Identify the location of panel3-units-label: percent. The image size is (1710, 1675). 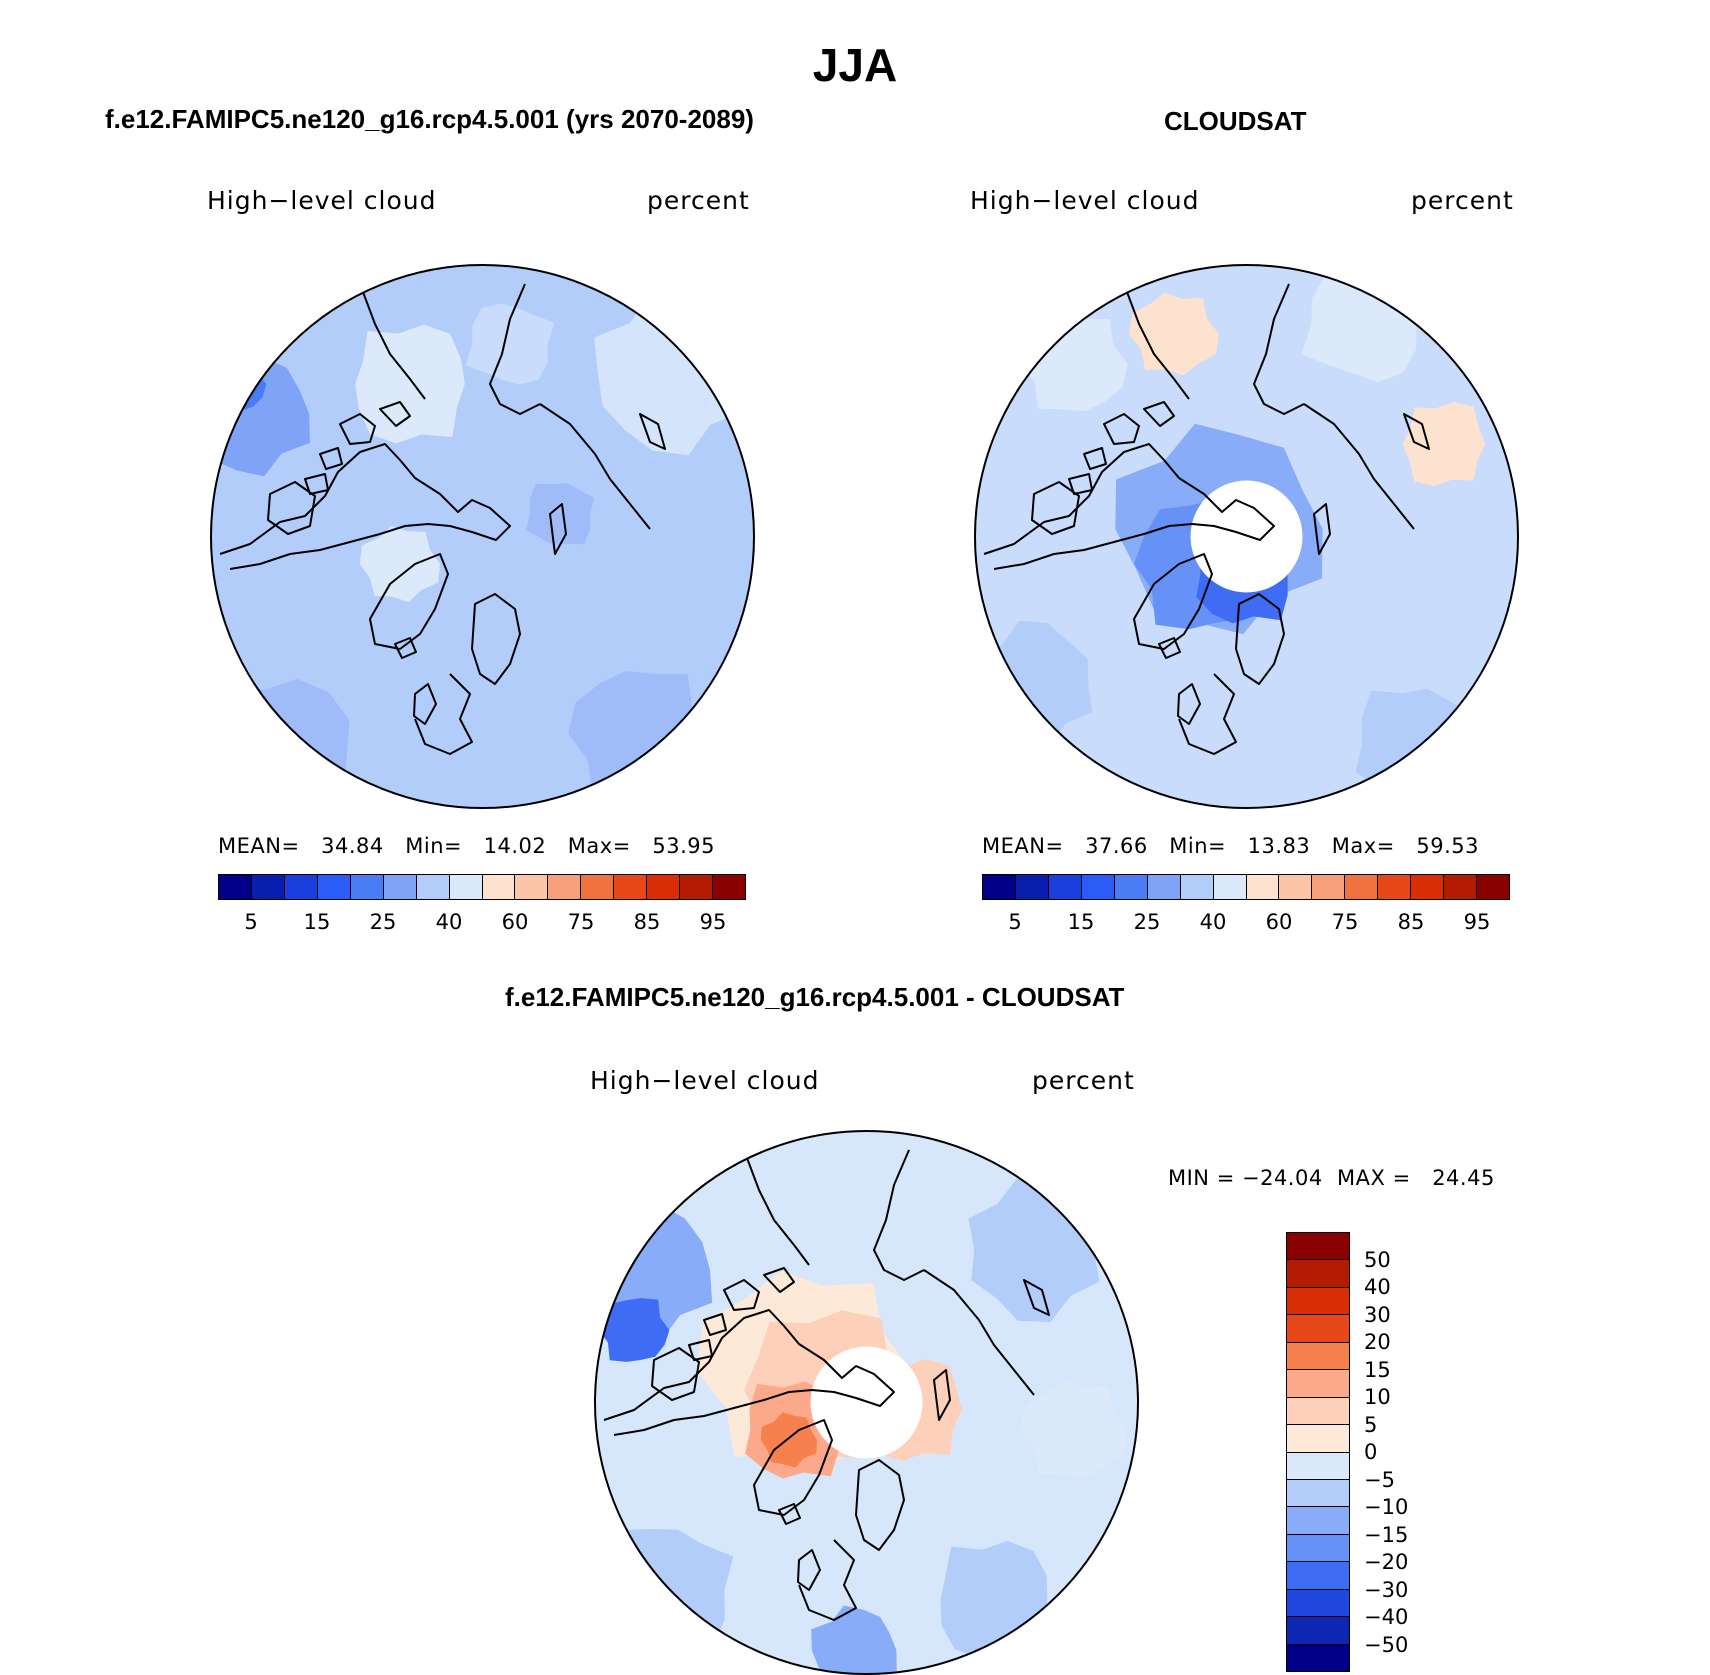
(1083, 1080).